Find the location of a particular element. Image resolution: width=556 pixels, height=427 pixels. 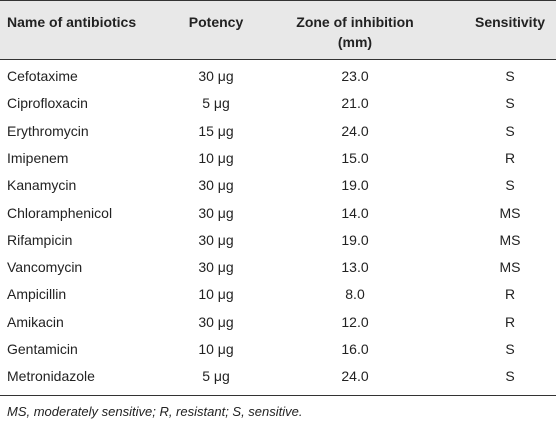

cell-name: Ciprofloxacin is located at coordinates (47, 103).